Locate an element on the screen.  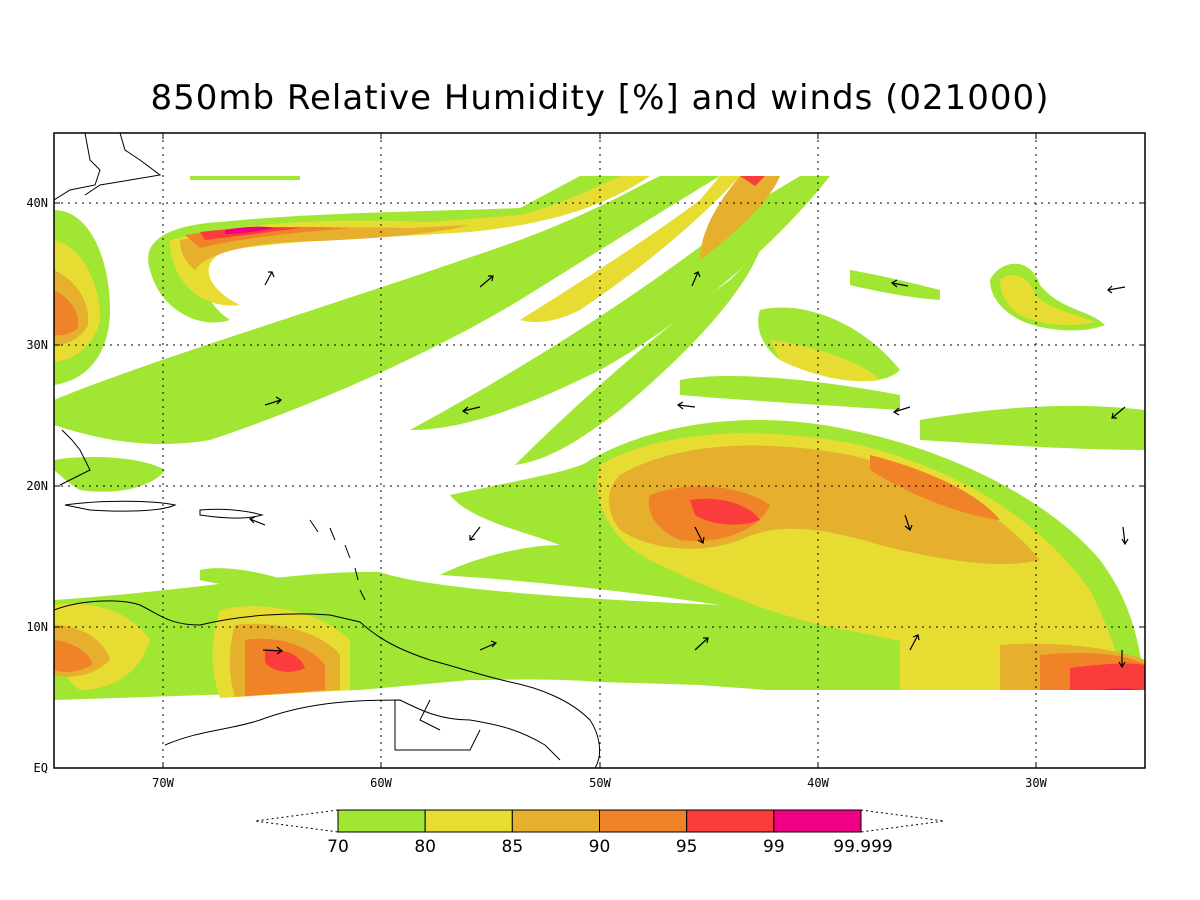
colorbar: 70 80 85 90 95 99 99.999 is located at coordinates (599, 833).